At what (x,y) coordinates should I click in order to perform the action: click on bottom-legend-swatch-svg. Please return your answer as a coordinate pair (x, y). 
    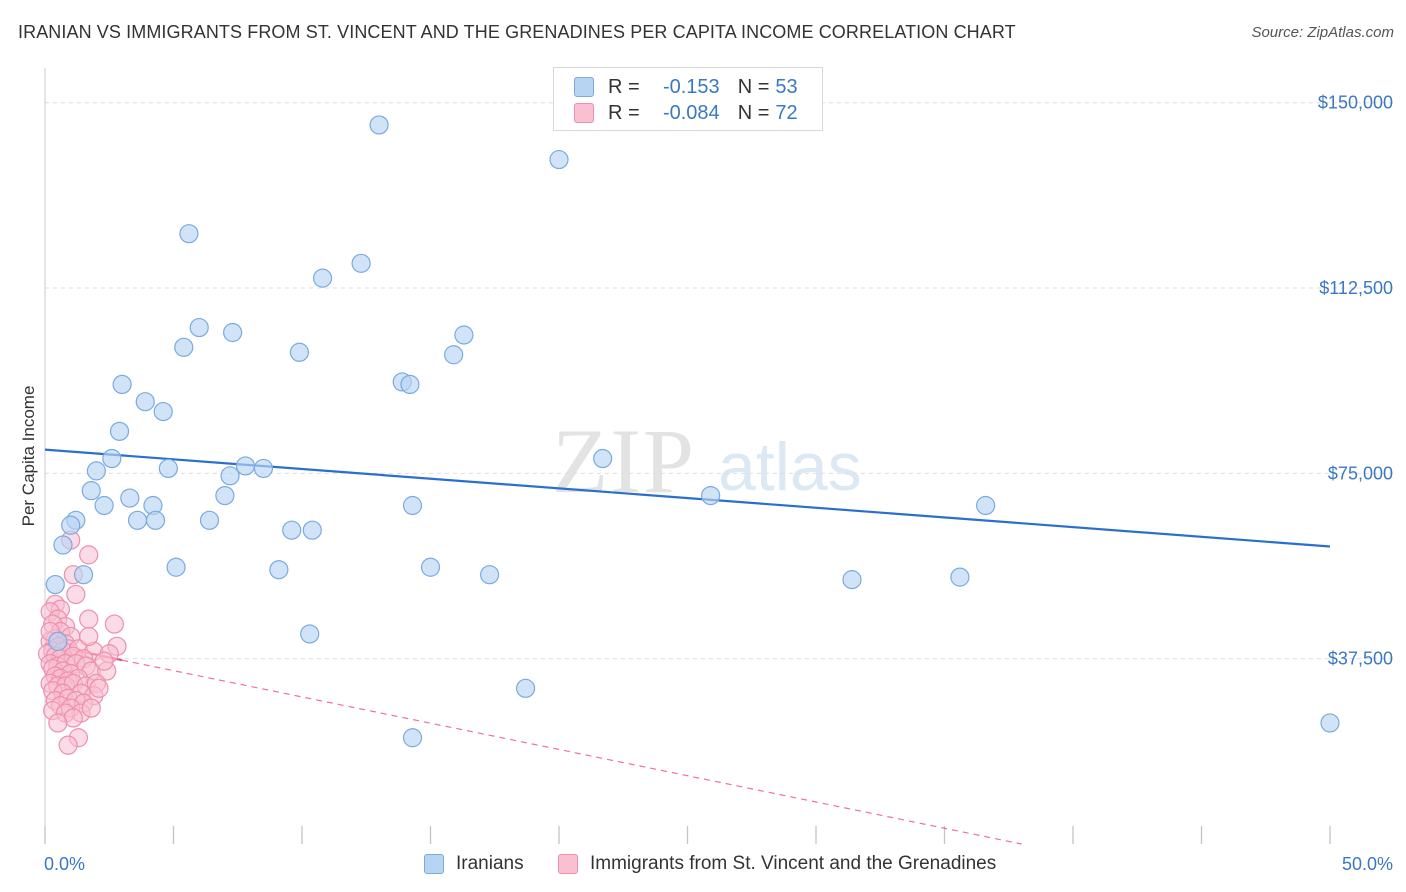
    Looking at the image, I should click on (568, 864).